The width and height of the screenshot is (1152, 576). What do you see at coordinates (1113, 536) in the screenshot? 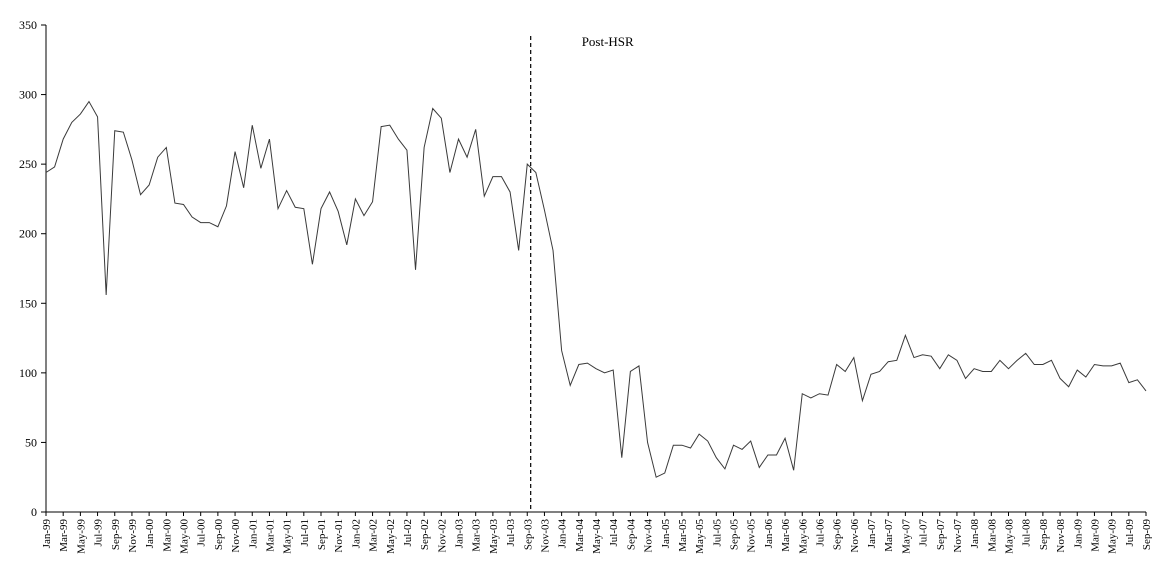
I see `x-tick-label: May-09` at bounding box center [1113, 536].